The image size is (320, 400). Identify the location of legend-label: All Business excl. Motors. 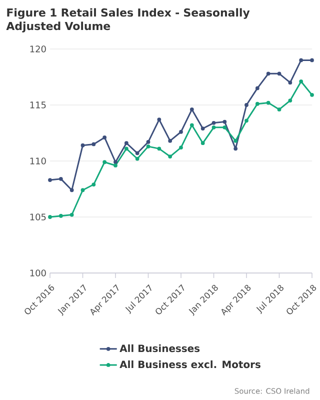
(190, 364).